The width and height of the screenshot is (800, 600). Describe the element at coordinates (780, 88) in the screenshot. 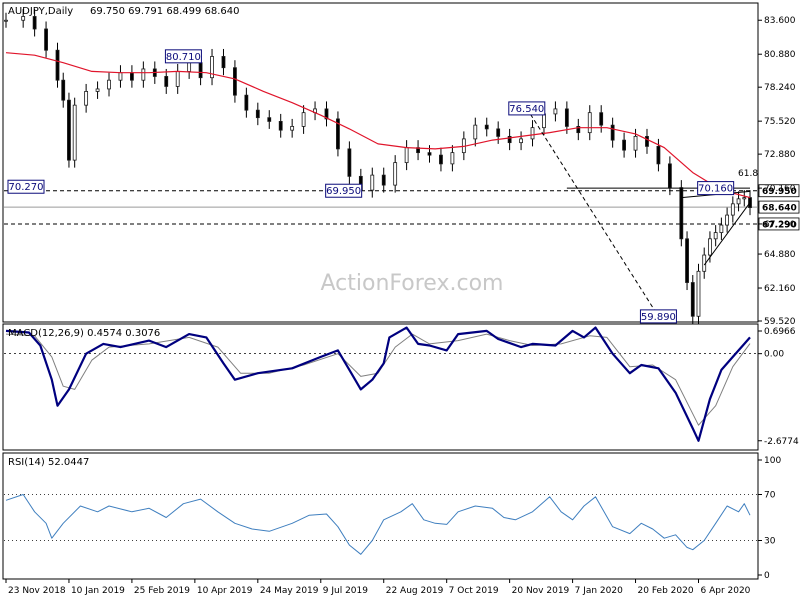

I see `price-axis-tick-label: 78.240` at that location.